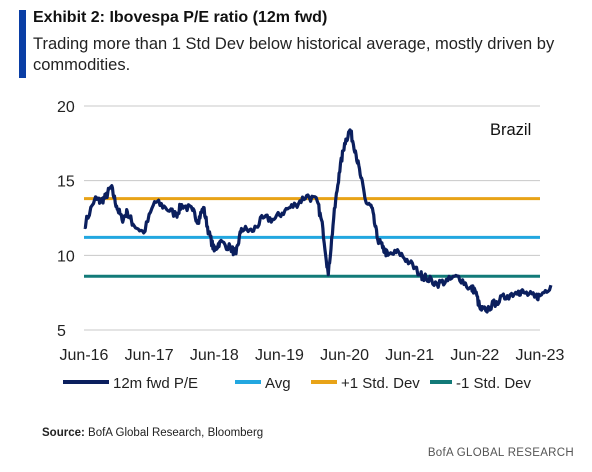 This screenshot has width=592, height=472. Describe the element at coordinates (63, 433) in the screenshot. I see `source-label: Source:` at that location.